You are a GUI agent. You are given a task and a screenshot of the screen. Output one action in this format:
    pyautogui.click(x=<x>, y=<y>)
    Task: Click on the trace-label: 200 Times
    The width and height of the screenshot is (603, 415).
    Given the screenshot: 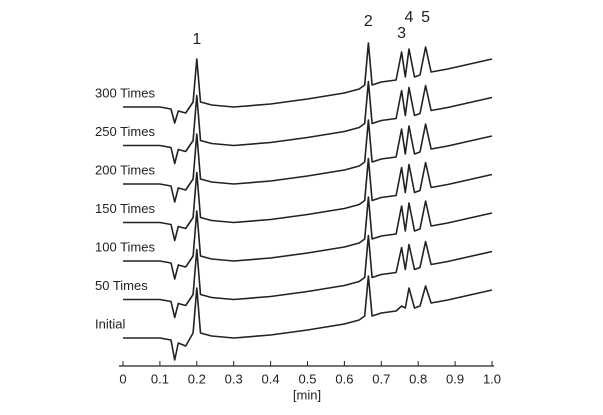 What is the action you would take?
    pyautogui.click(x=125, y=169)
    